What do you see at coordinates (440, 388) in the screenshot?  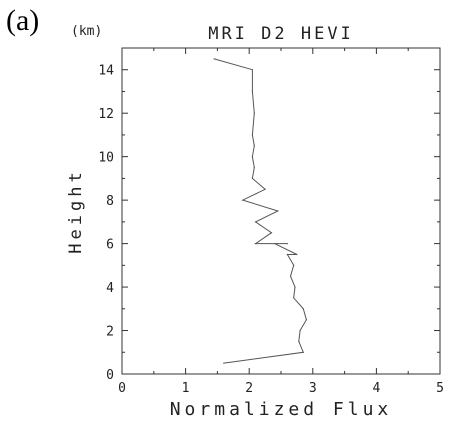 I see `x-tick-label: 5` at bounding box center [440, 388].